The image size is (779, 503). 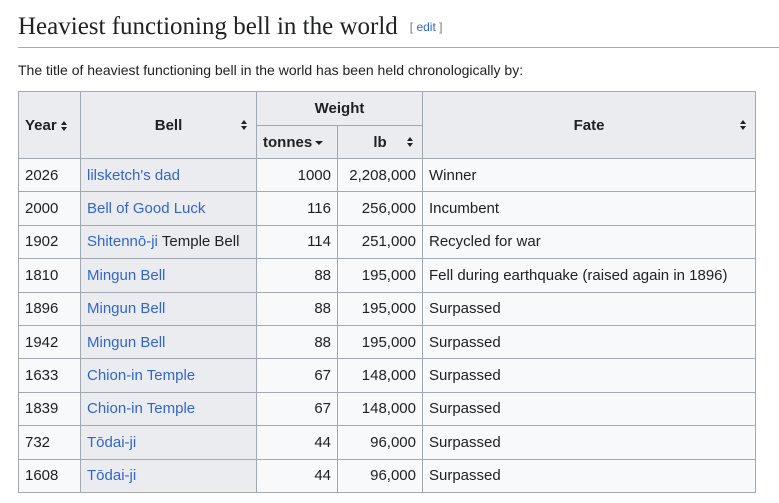 I want to click on weight-header: Weight, so click(x=339, y=108).